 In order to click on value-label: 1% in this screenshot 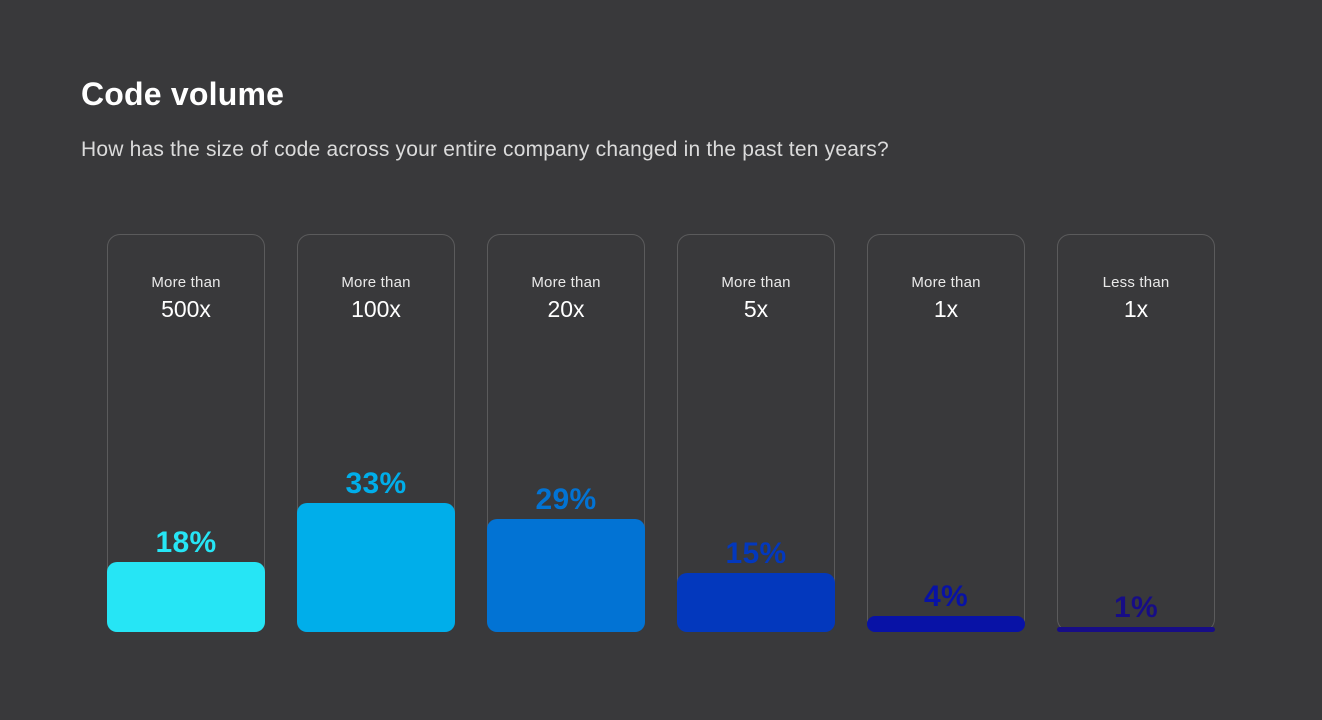, I will do `click(1136, 607)`.